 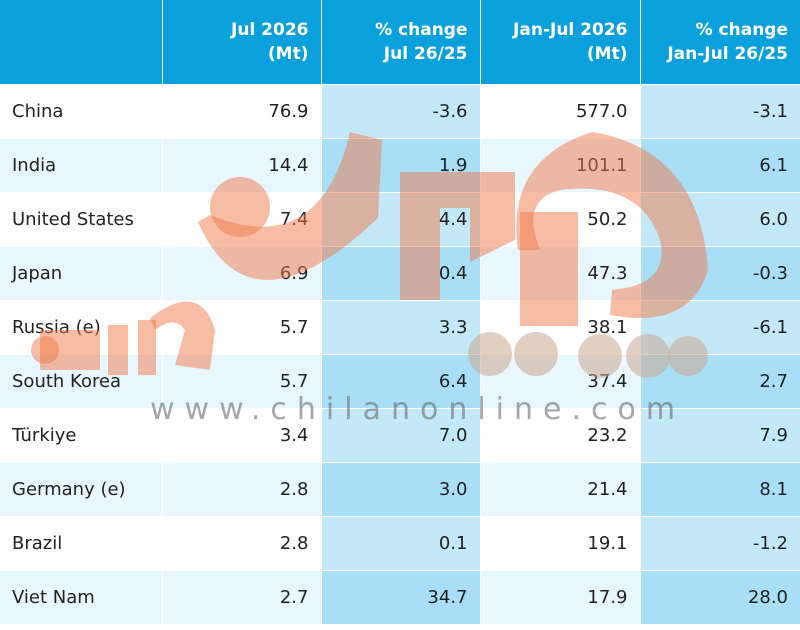 I want to click on jul-change-cell: 7.0, so click(x=401, y=435).